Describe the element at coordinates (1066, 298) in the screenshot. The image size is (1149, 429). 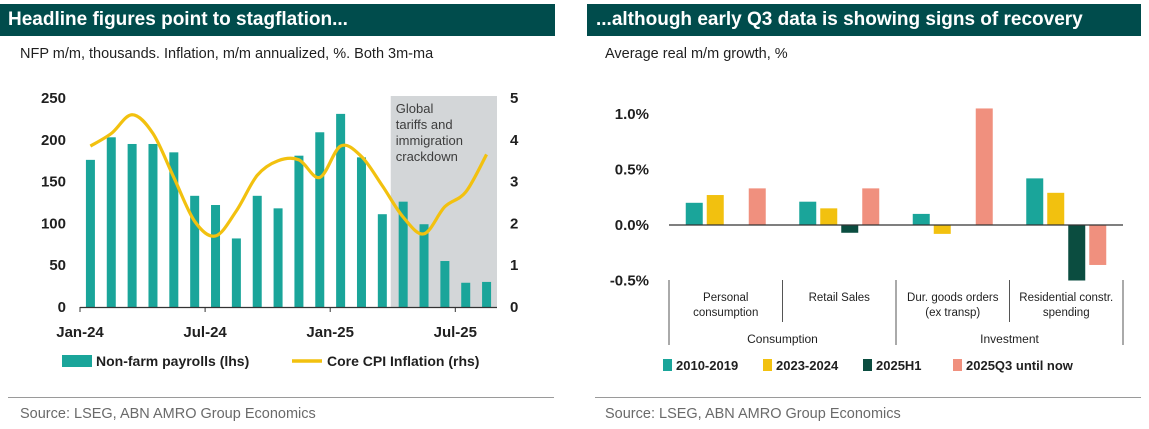
I see `category-label: Residential constr.` at that location.